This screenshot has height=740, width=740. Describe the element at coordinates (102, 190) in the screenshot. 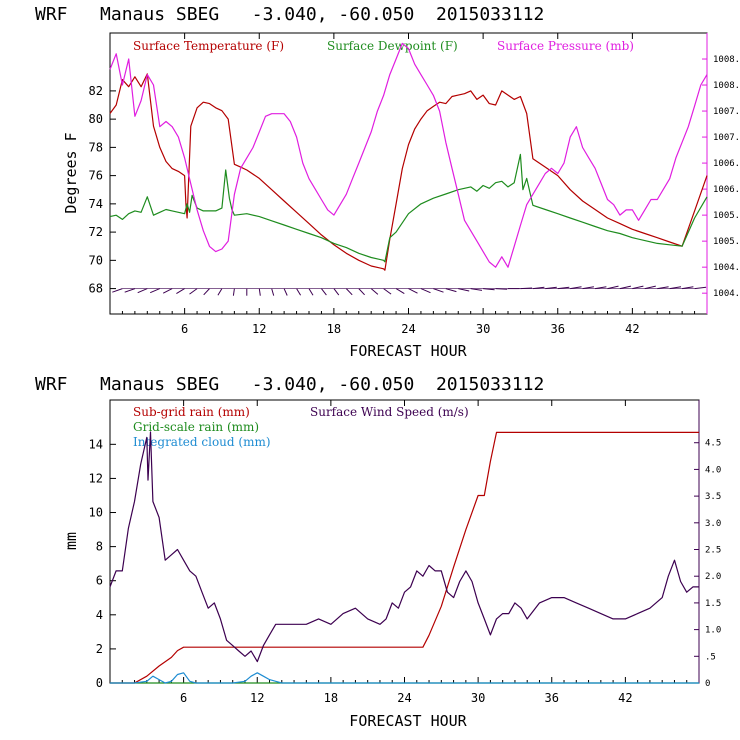

I see `panel1-y-ticks: 68 70 72 74 76 78 80 82` at that location.